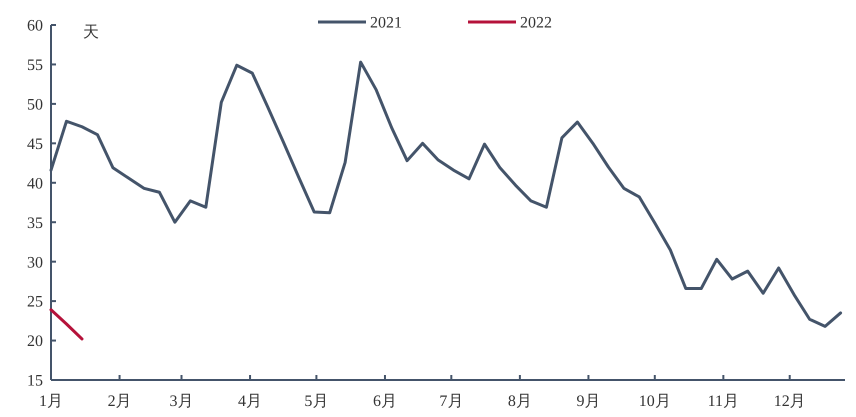 Image resolution: width=856 pixels, height=417 pixels. What do you see at coordinates (520, 401) in the screenshot?
I see `x-tick-label: 8月` at bounding box center [520, 401].